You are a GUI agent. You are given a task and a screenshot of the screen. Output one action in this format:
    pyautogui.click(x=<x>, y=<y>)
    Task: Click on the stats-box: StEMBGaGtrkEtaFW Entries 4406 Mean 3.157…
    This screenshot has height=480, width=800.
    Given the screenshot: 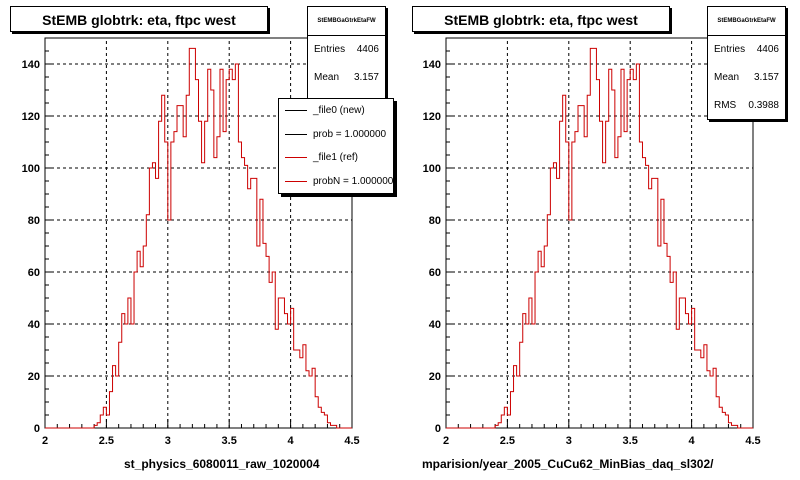 What is the action you would take?
    pyautogui.click(x=746, y=63)
    